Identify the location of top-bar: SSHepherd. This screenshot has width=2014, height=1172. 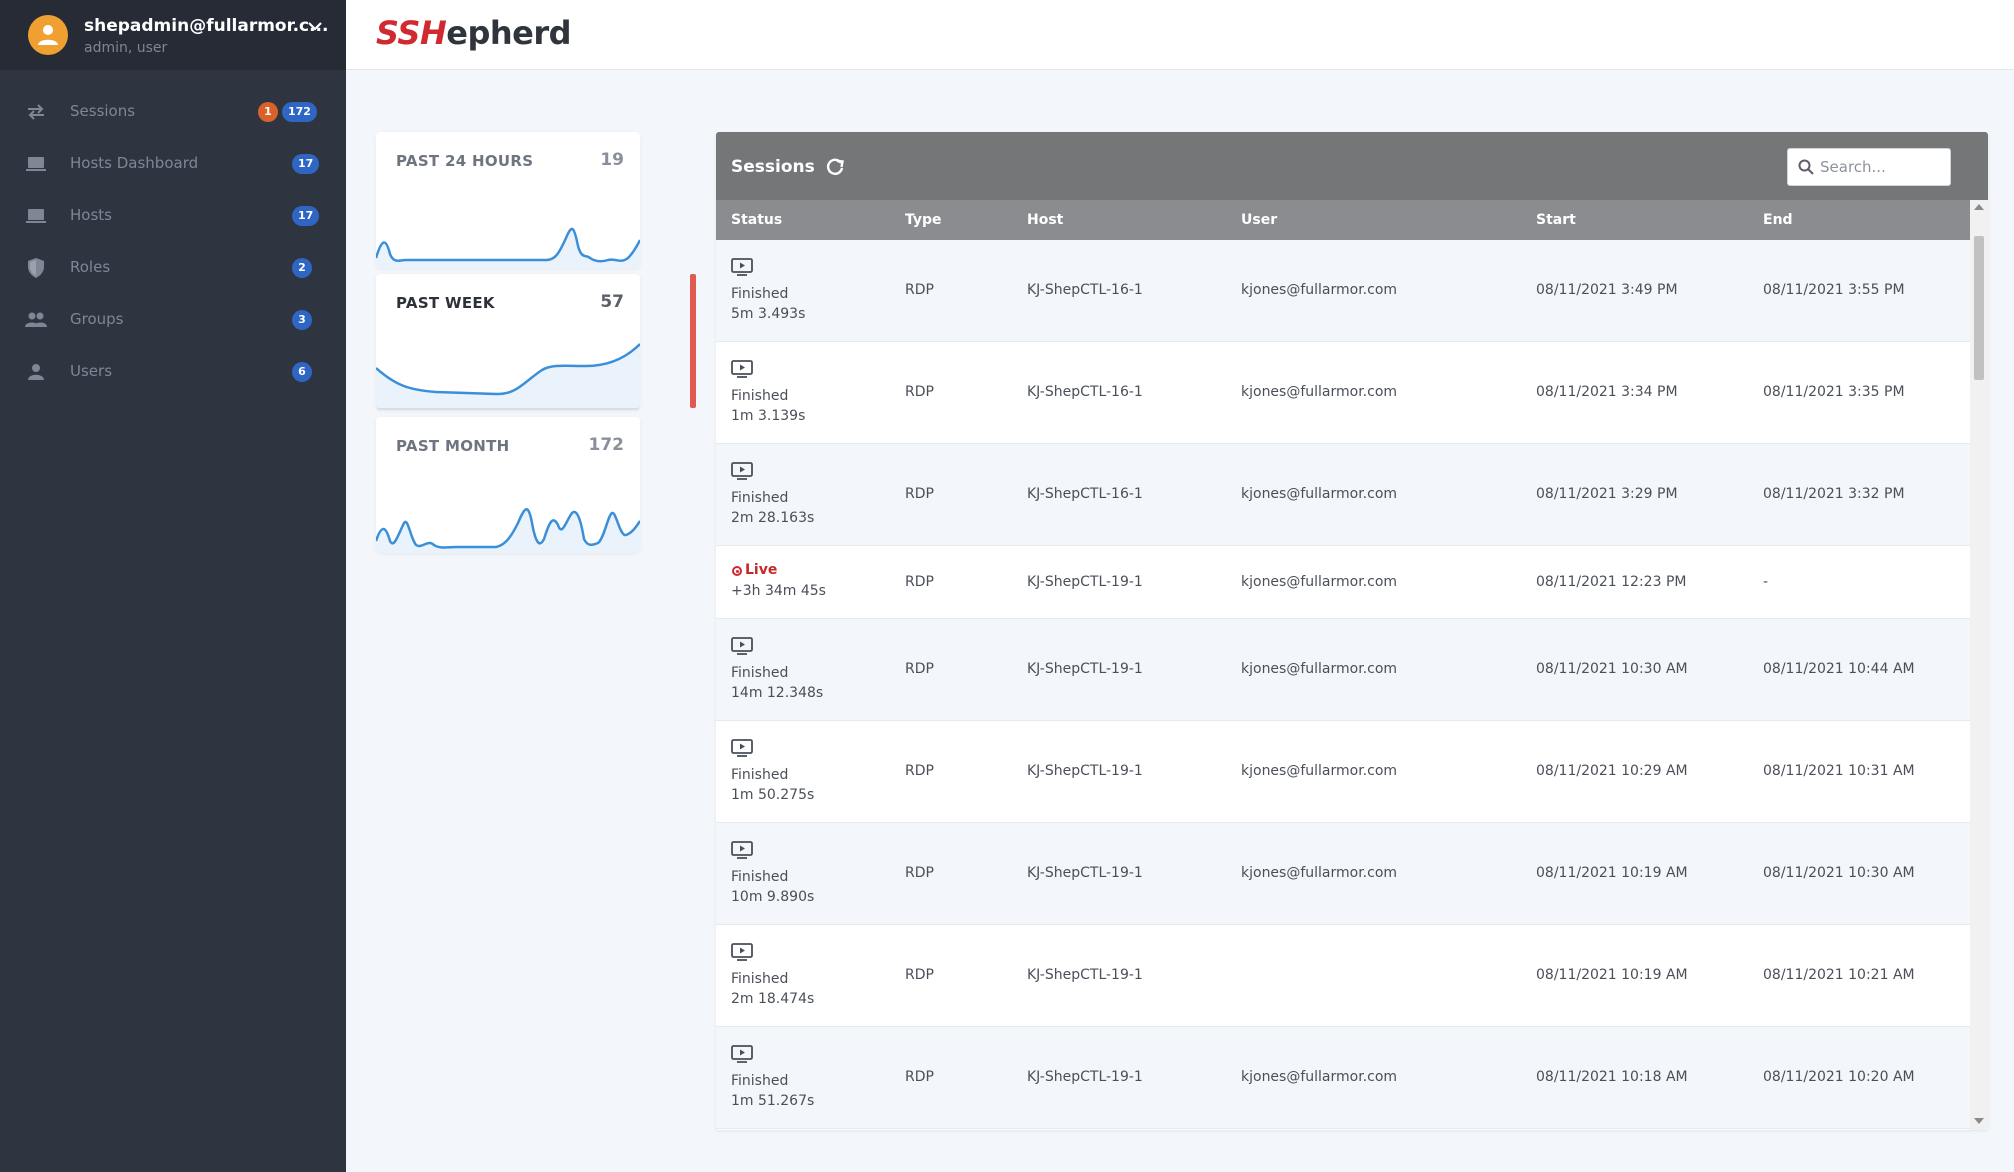
(1180, 35).